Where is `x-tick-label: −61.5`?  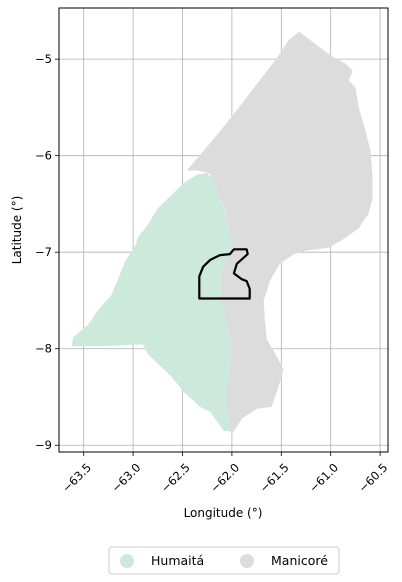 x-tick-label: −61.5 is located at coordinates (274, 477).